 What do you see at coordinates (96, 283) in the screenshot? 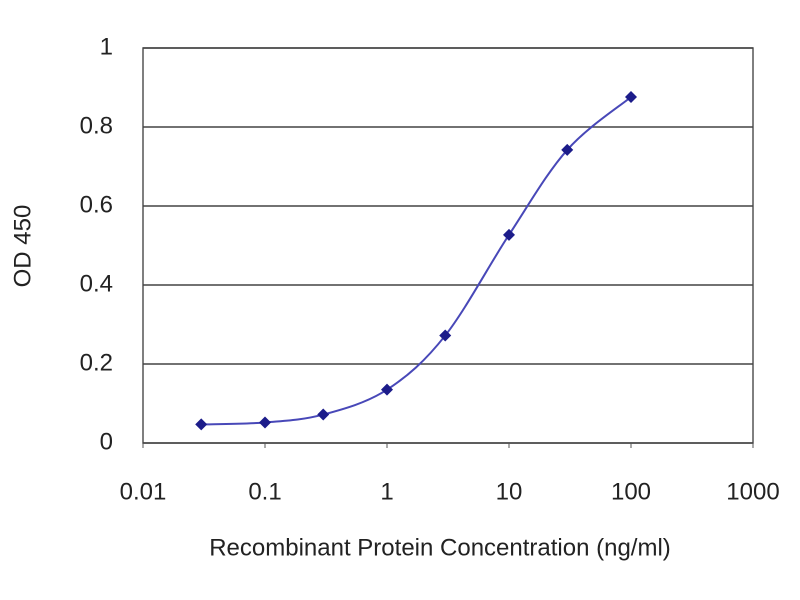
I see `y-tick-label: 0.4` at bounding box center [96, 283].